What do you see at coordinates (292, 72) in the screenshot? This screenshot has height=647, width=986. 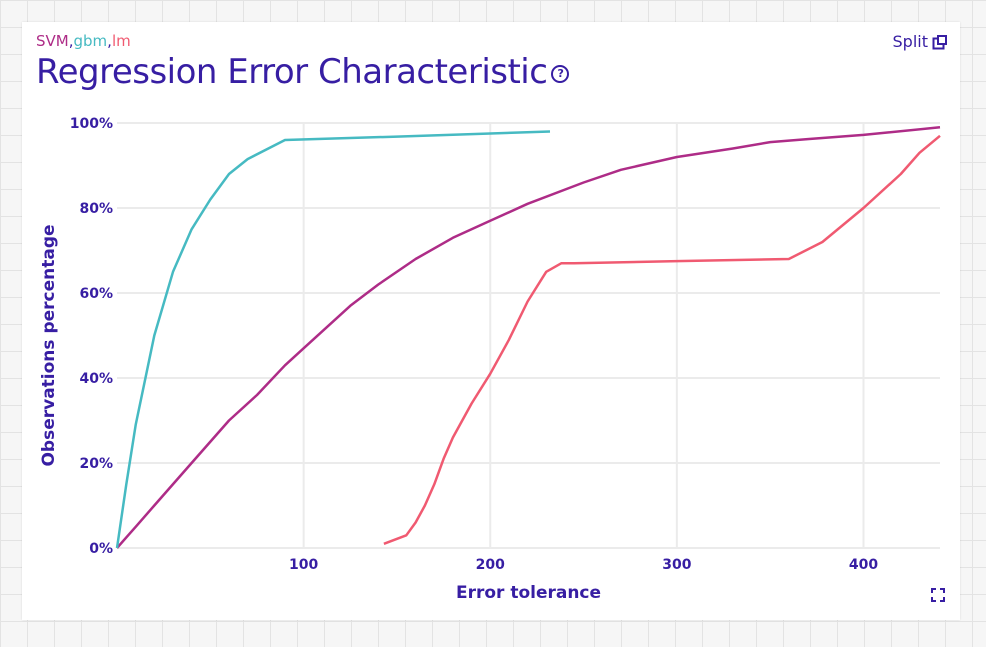 I see `chart-title: Regression Error Characteristic` at bounding box center [292, 72].